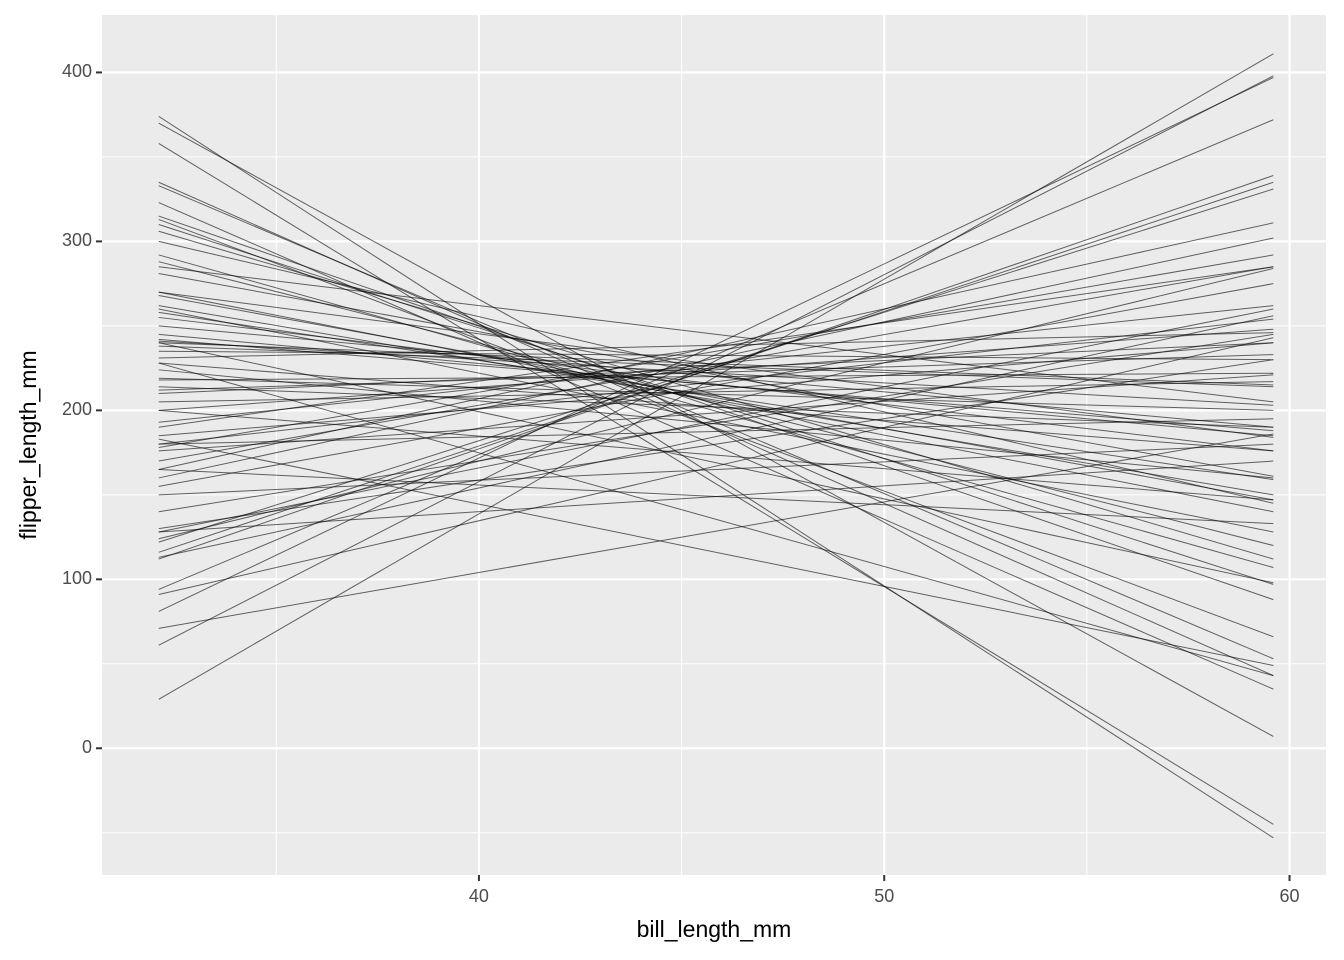 This screenshot has height=960, width=1344. What do you see at coordinates (884, 896) in the screenshot?
I see `x-tick-label: 50` at bounding box center [884, 896].